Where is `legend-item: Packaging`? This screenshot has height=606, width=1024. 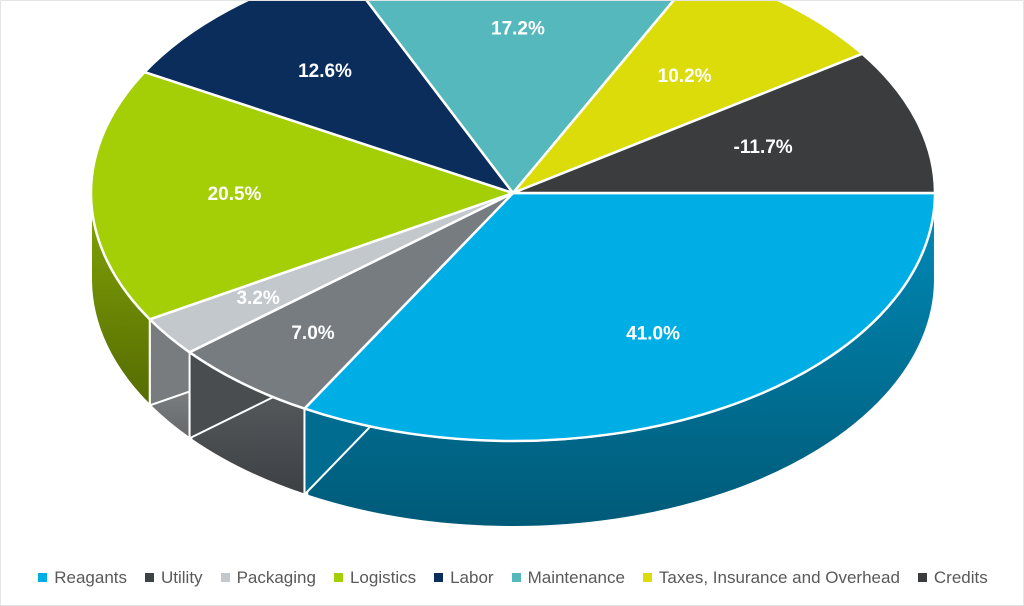
legend-item: Packaging is located at coordinates (268, 577).